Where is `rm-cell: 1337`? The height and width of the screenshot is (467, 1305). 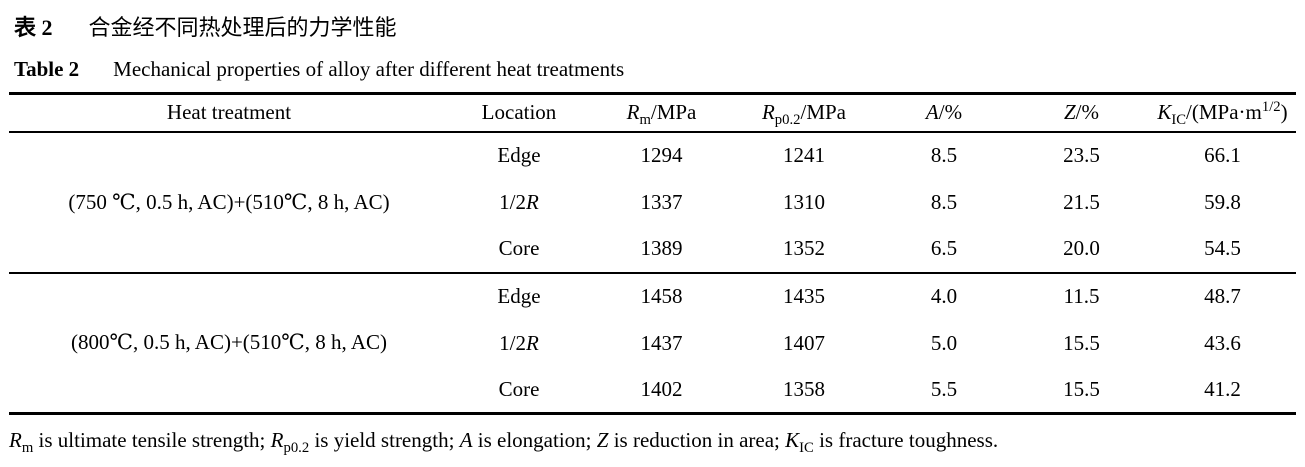 rm-cell: 1337 is located at coordinates (661, 201).